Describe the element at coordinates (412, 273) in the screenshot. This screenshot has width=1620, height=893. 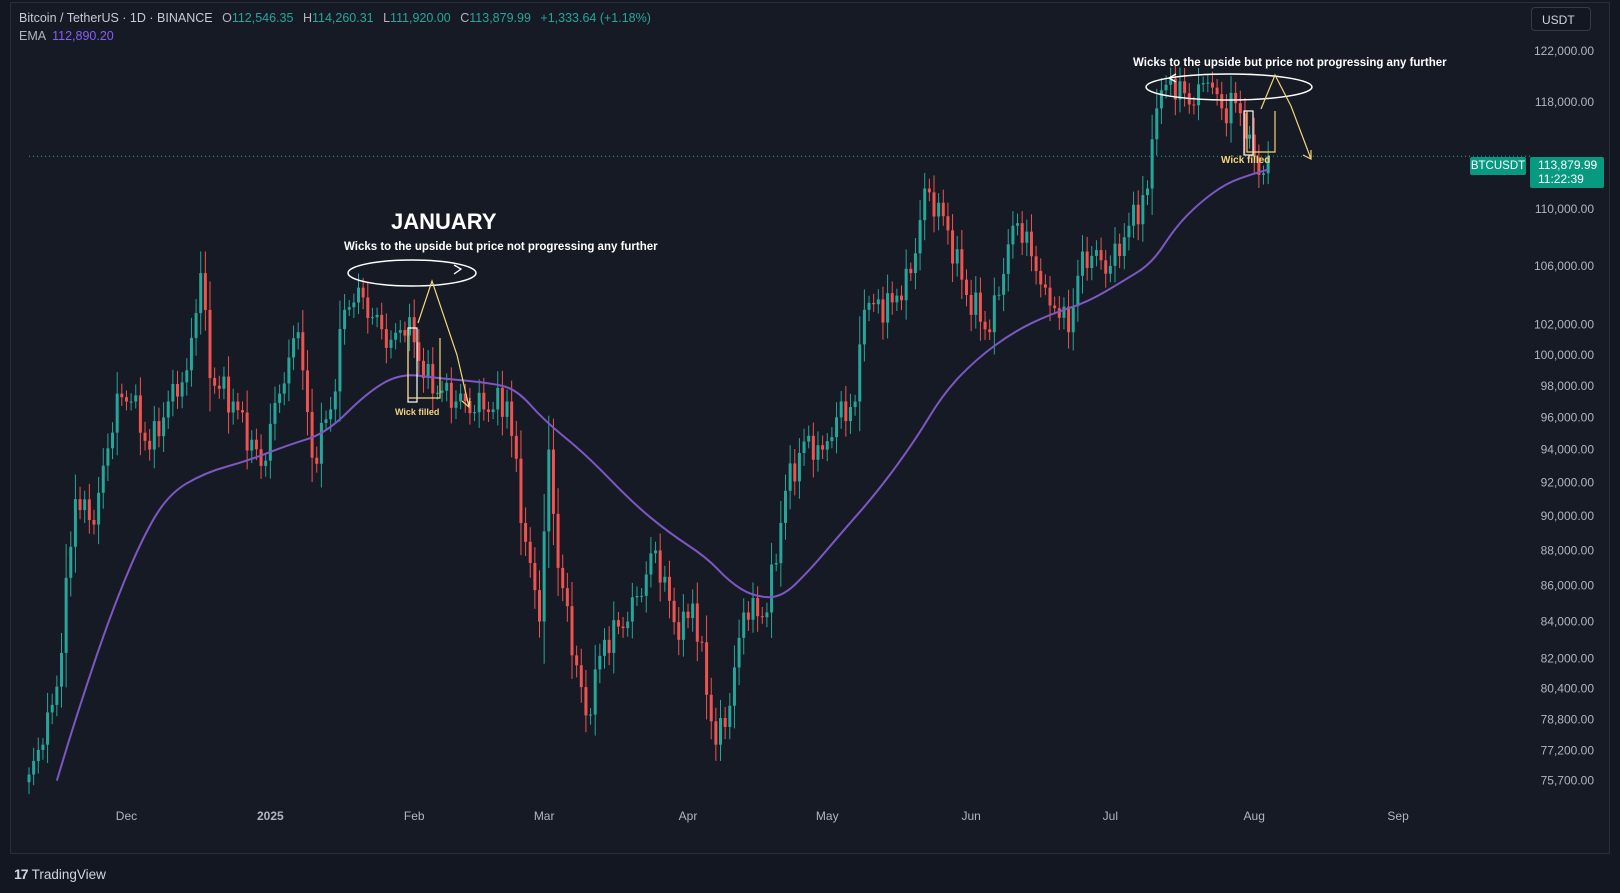
I see `jan-ellipse` at that location.